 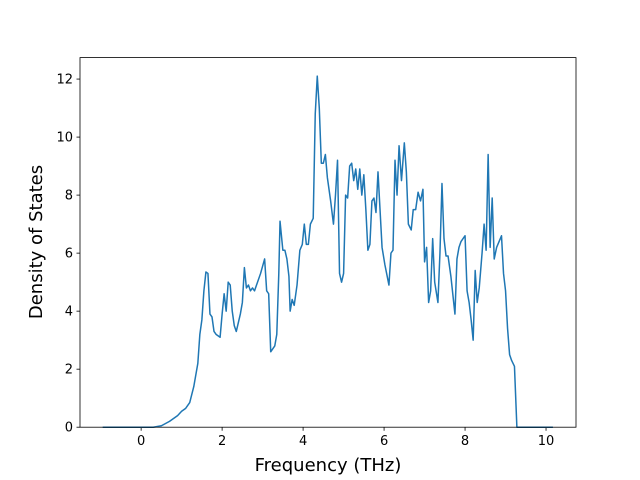 I want to click on y-tick-label: 10, so click(x=64, y=138).